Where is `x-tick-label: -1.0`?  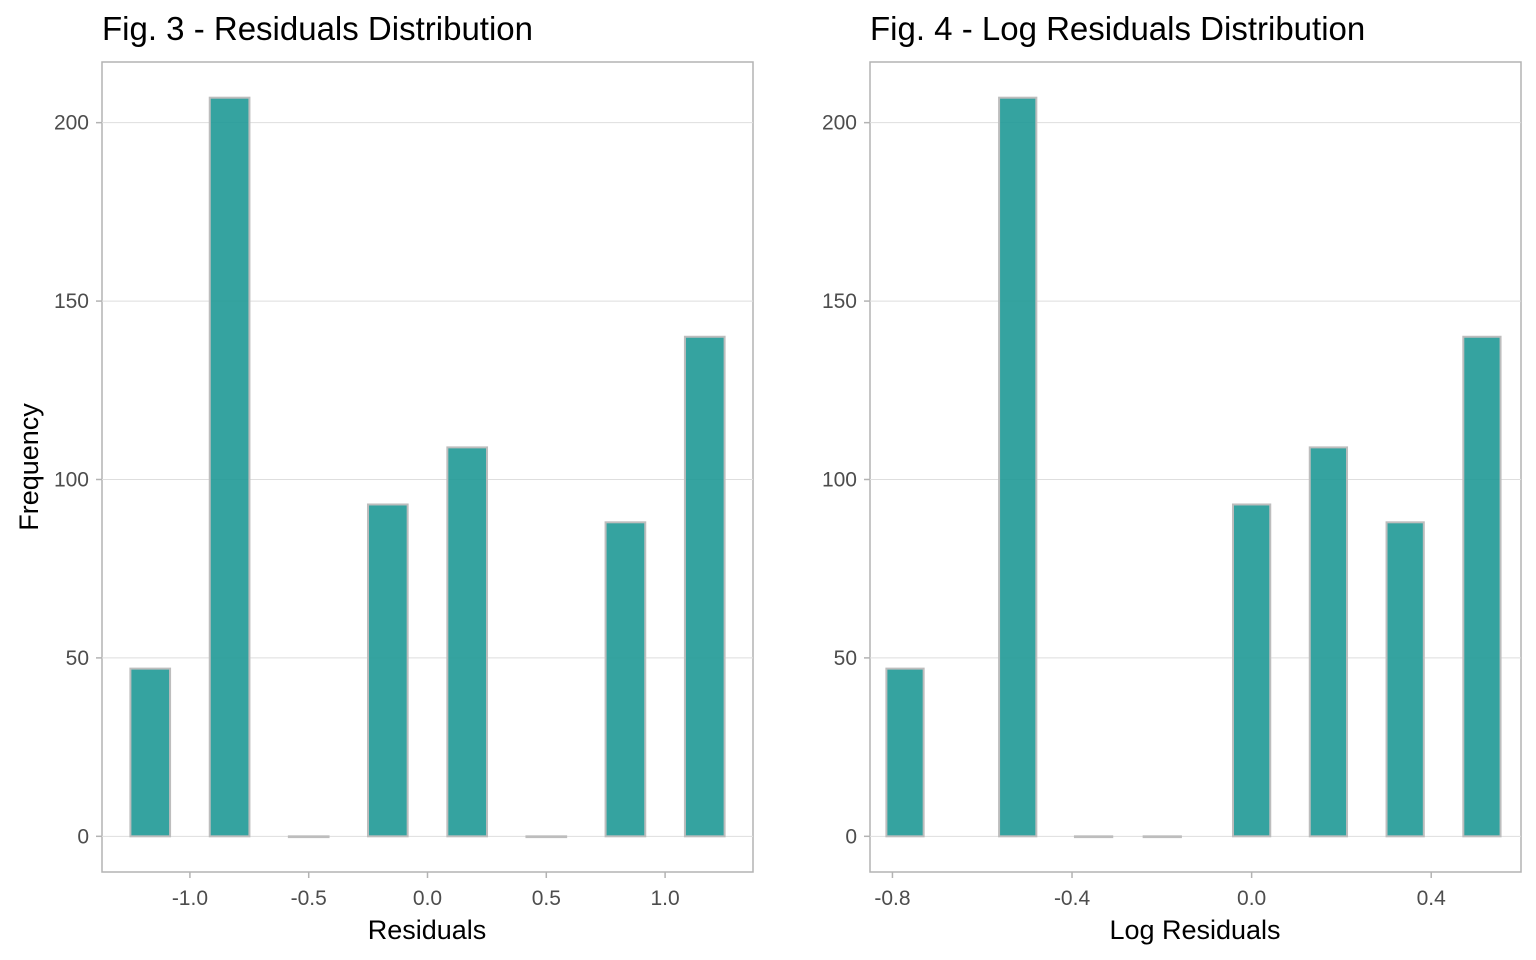 x-tick-label: -1.0 is located at coordinates (190, 898).